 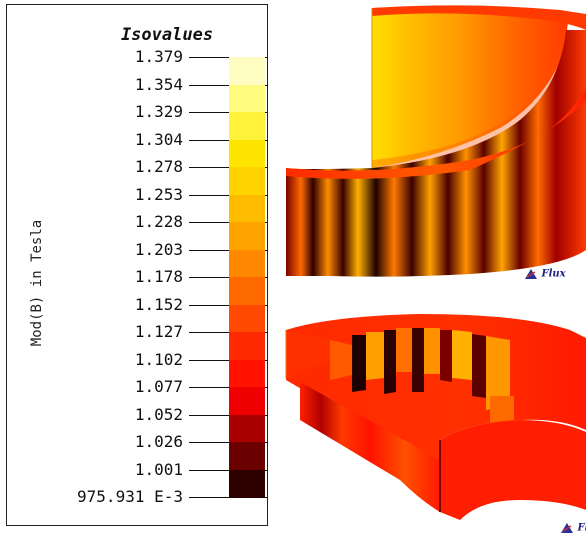 I want to click on isovalue-label: 1.077, so click(x=158, y=386).